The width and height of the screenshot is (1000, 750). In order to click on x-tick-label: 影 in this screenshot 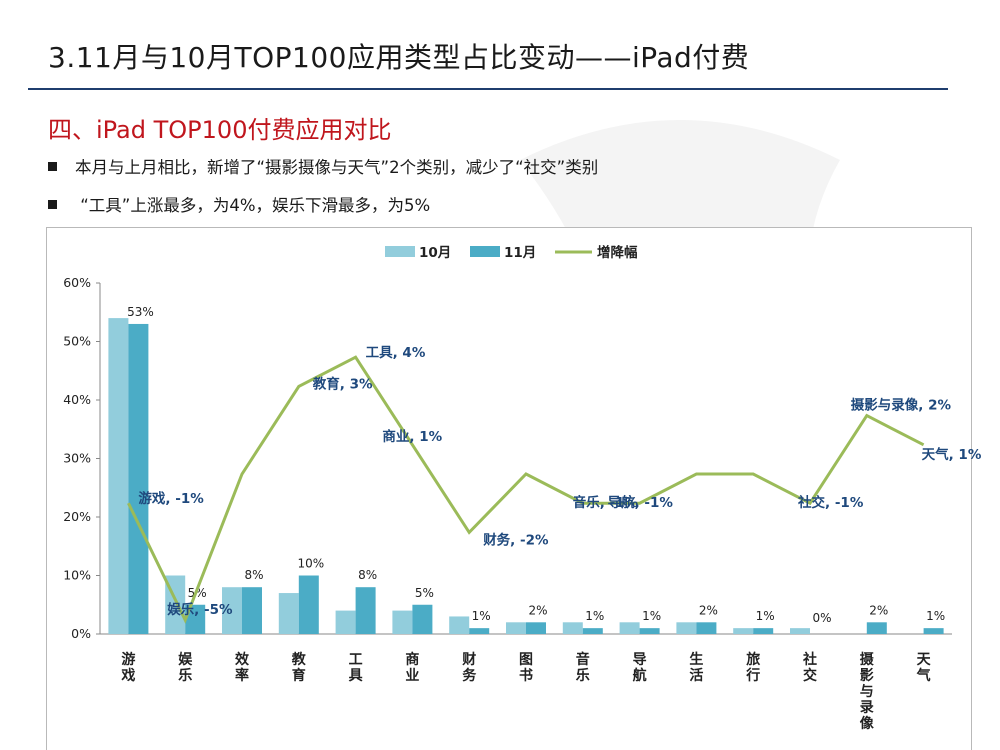, I will do `click(867, 676)`.